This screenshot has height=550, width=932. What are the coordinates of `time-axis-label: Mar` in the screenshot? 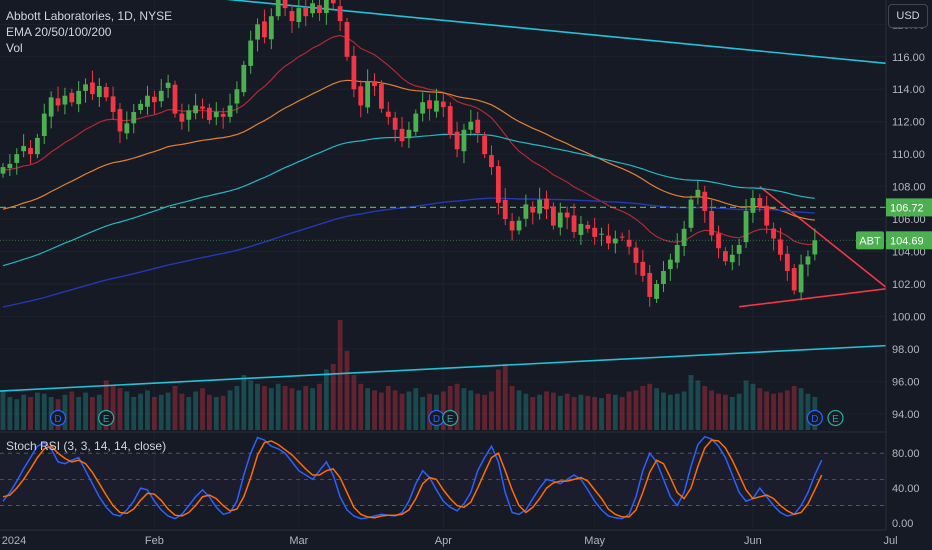 It's located at (298, 541).